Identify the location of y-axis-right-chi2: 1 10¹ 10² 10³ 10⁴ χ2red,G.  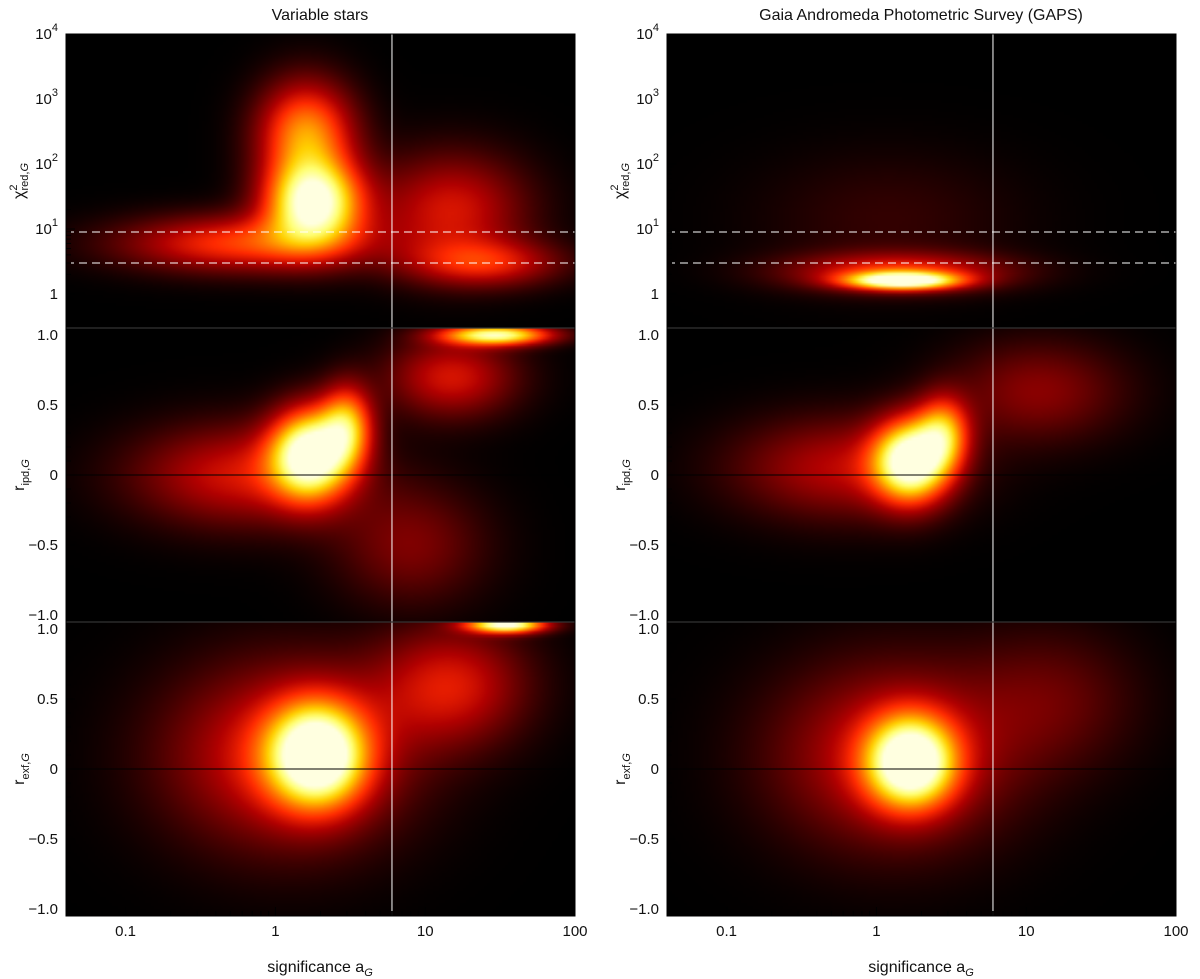
(642, 175).